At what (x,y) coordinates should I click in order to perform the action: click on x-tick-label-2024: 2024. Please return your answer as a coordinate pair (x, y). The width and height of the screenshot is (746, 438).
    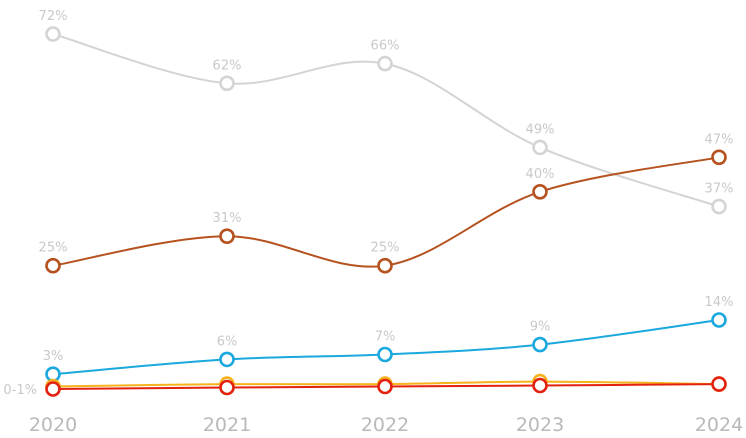
    Looking at the image, I should click on (719, 425).